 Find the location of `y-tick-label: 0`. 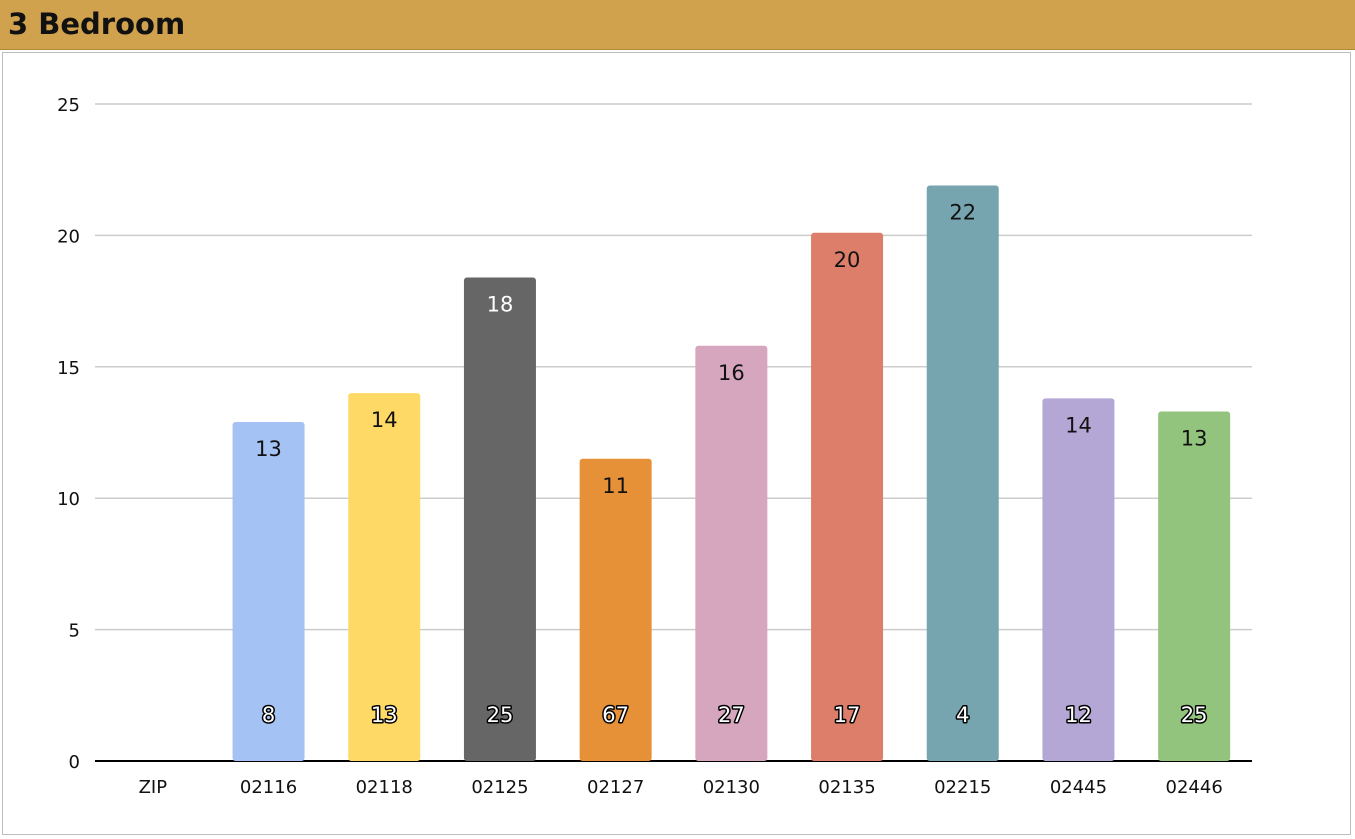

y-tick-label: 0 is located at coordinates (74, 762).